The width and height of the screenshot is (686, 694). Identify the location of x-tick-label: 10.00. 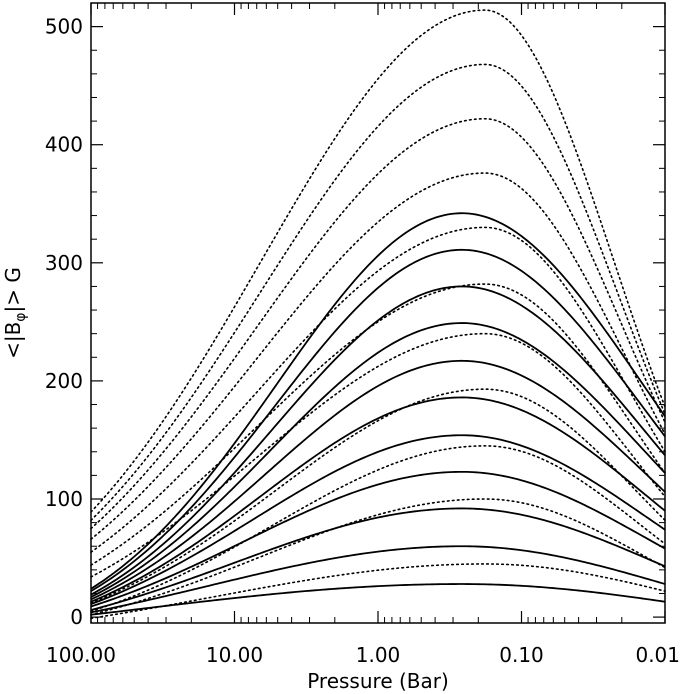
(234, 655).